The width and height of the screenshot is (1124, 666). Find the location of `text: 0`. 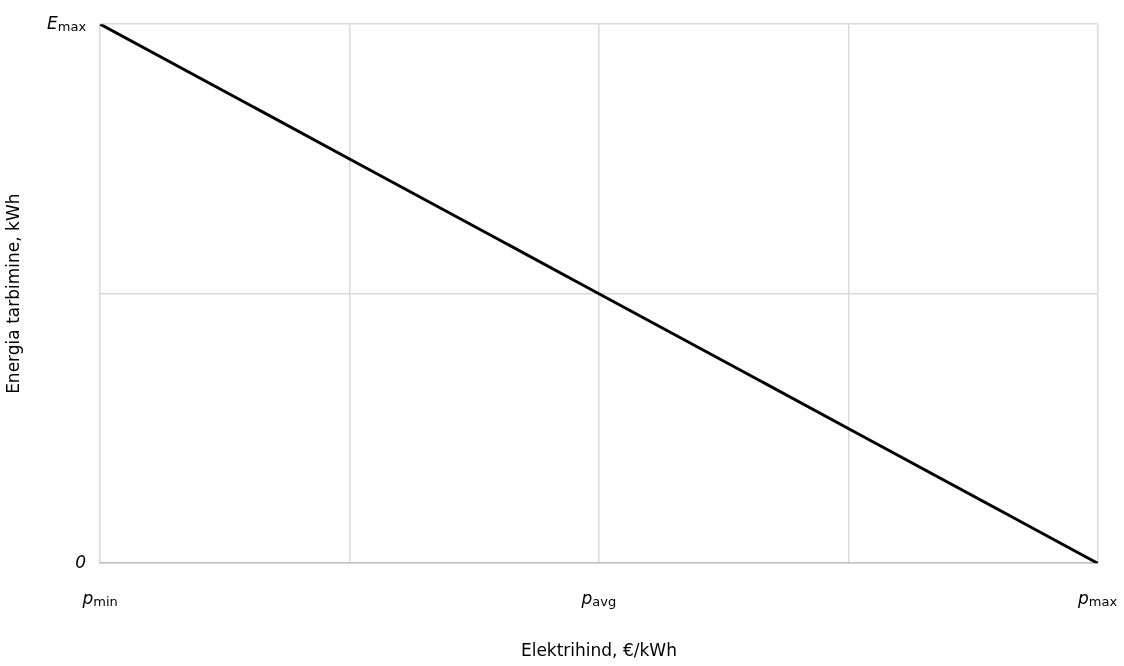

text: 0 is located at coordinates (81, 561).